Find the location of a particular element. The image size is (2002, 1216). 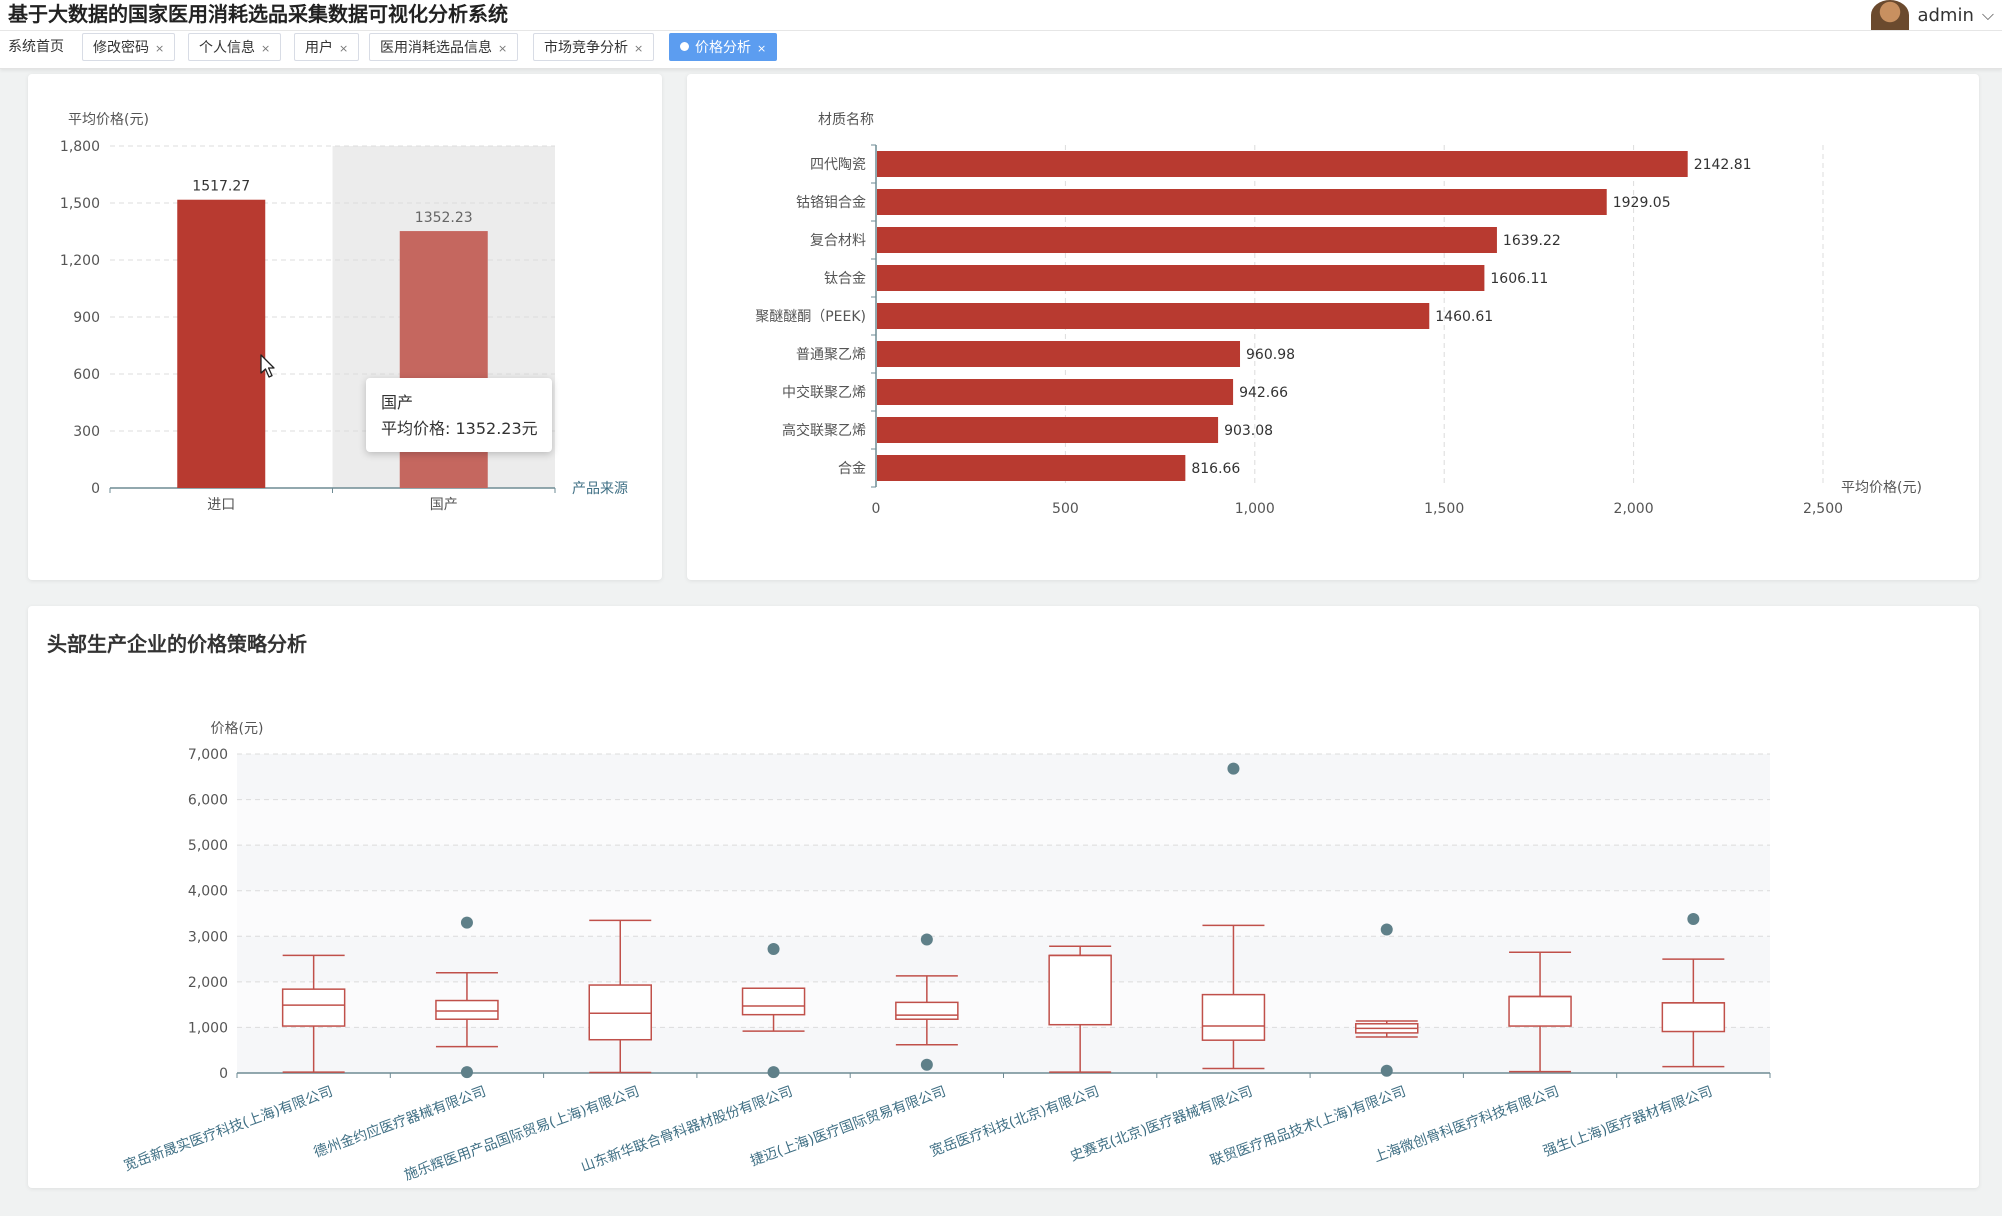

y-tick-label: 1,000 is located at coordinates (208, 1028).